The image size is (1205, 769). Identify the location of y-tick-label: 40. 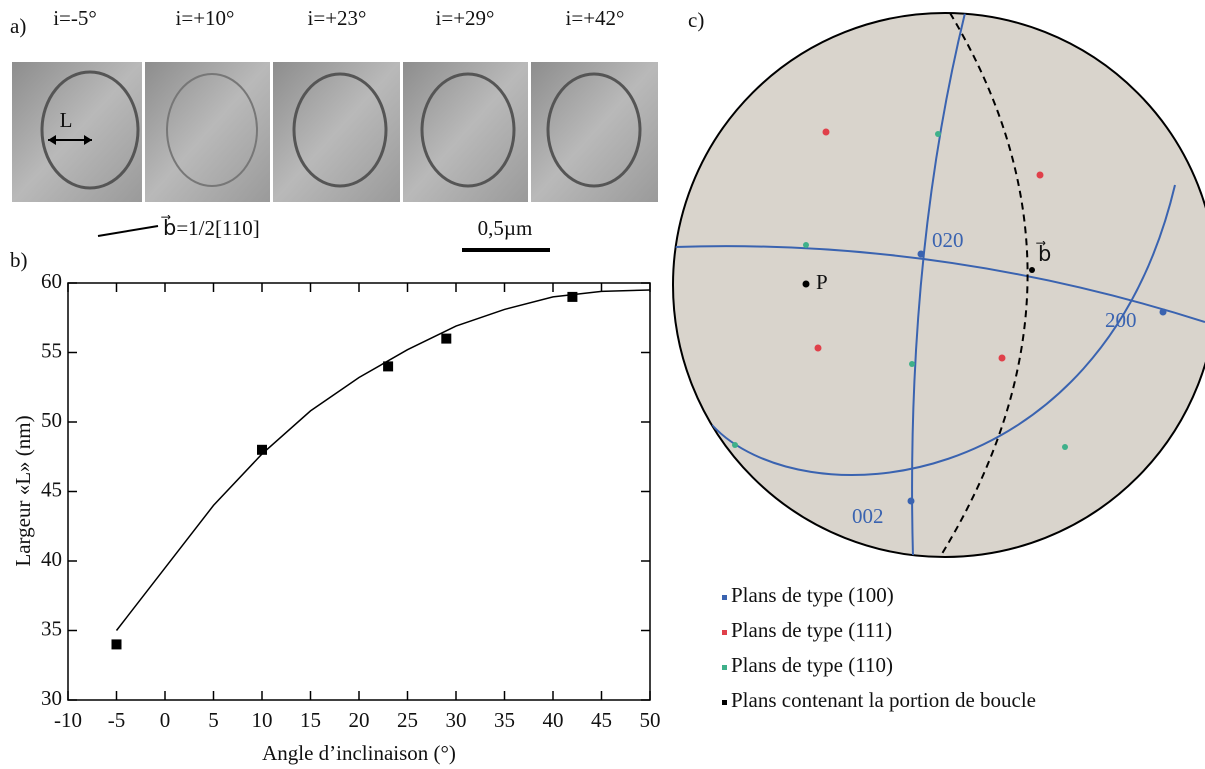
(51, 559).